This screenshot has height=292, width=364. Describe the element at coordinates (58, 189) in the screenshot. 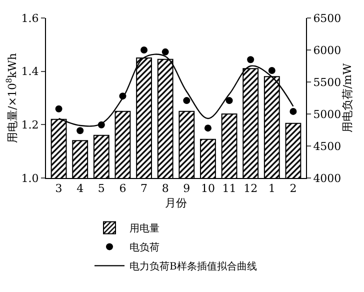

I see `x-tick-label: 3` at that location.